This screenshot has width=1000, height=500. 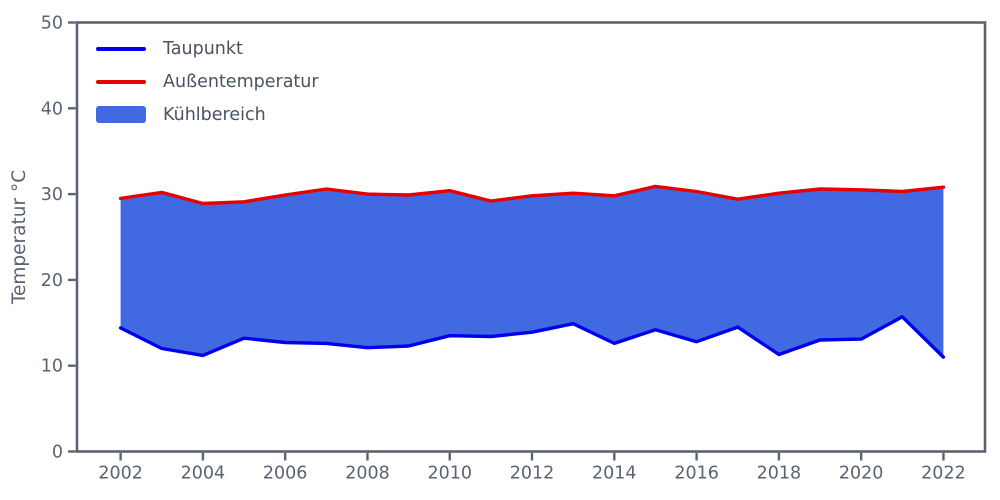 I want to click on legend: Taupunkt Außentemperatur Kühlbereich, so click(x=207, y=81).